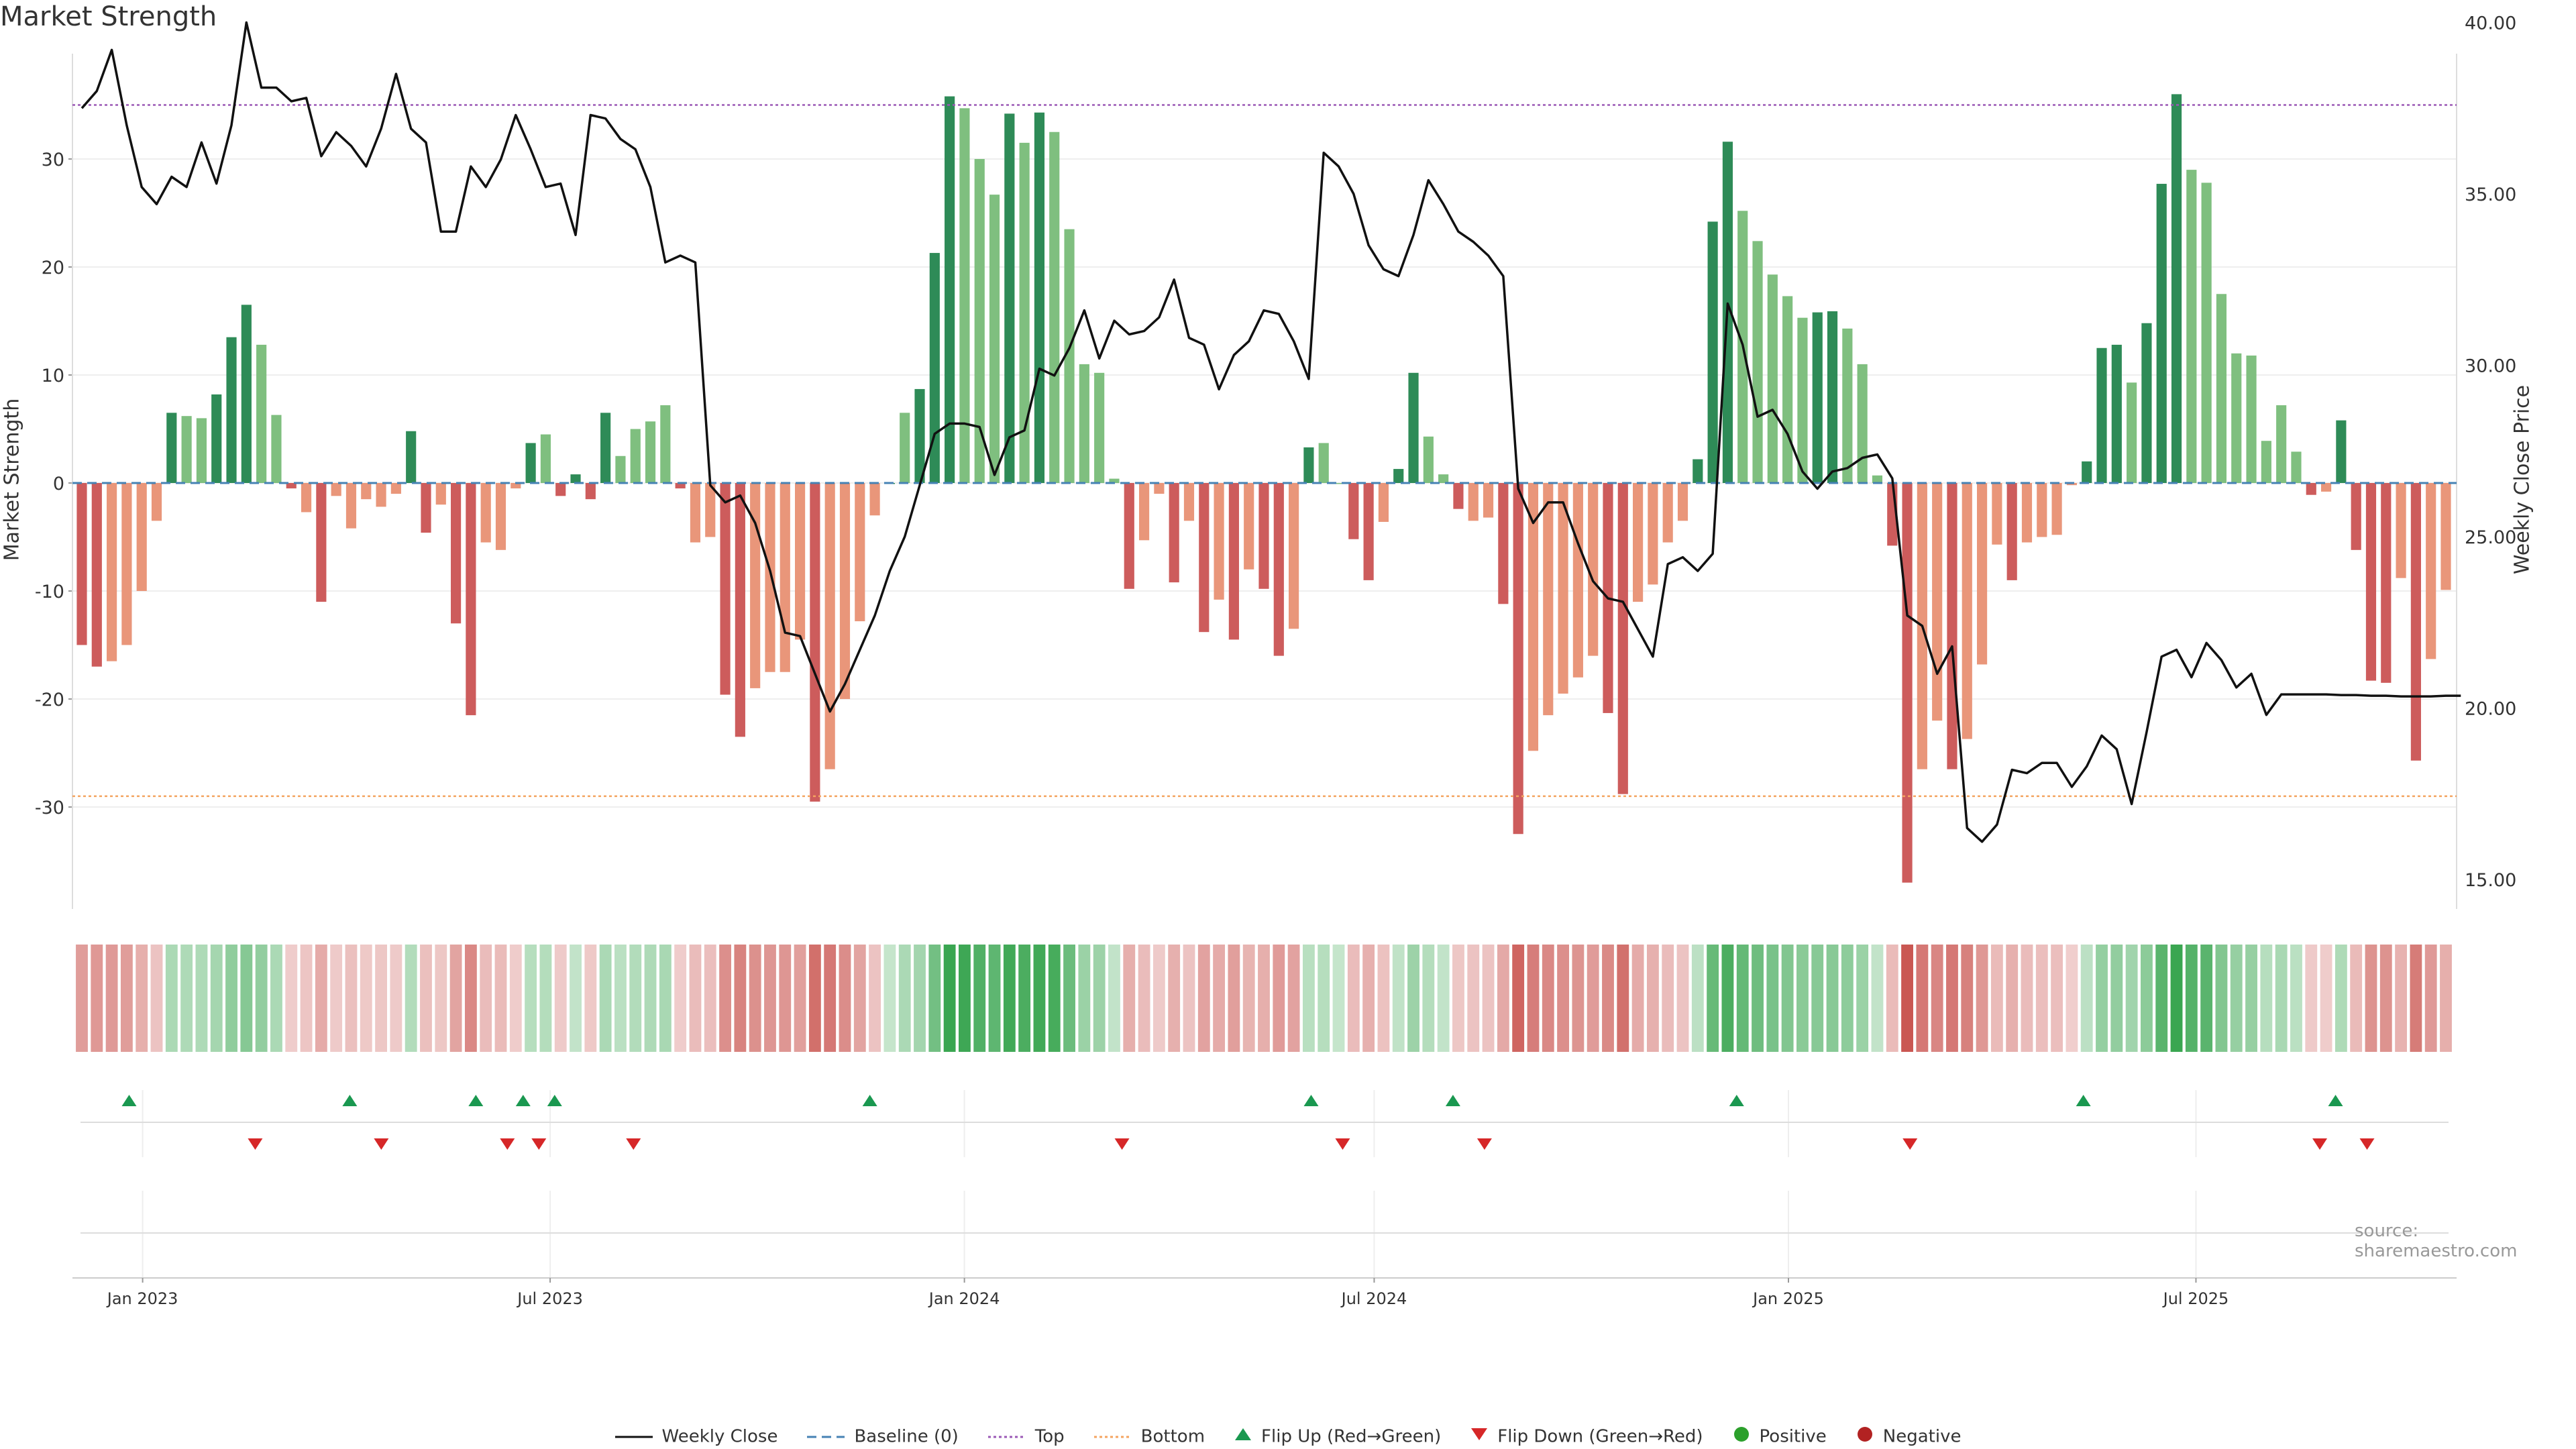 The image size is (2576, 1449). What do you see at coordinates (1788, 1298) in the screenshot?
I see `x-tick-label: Jan 2025` at bounding box center [1788, 1298].